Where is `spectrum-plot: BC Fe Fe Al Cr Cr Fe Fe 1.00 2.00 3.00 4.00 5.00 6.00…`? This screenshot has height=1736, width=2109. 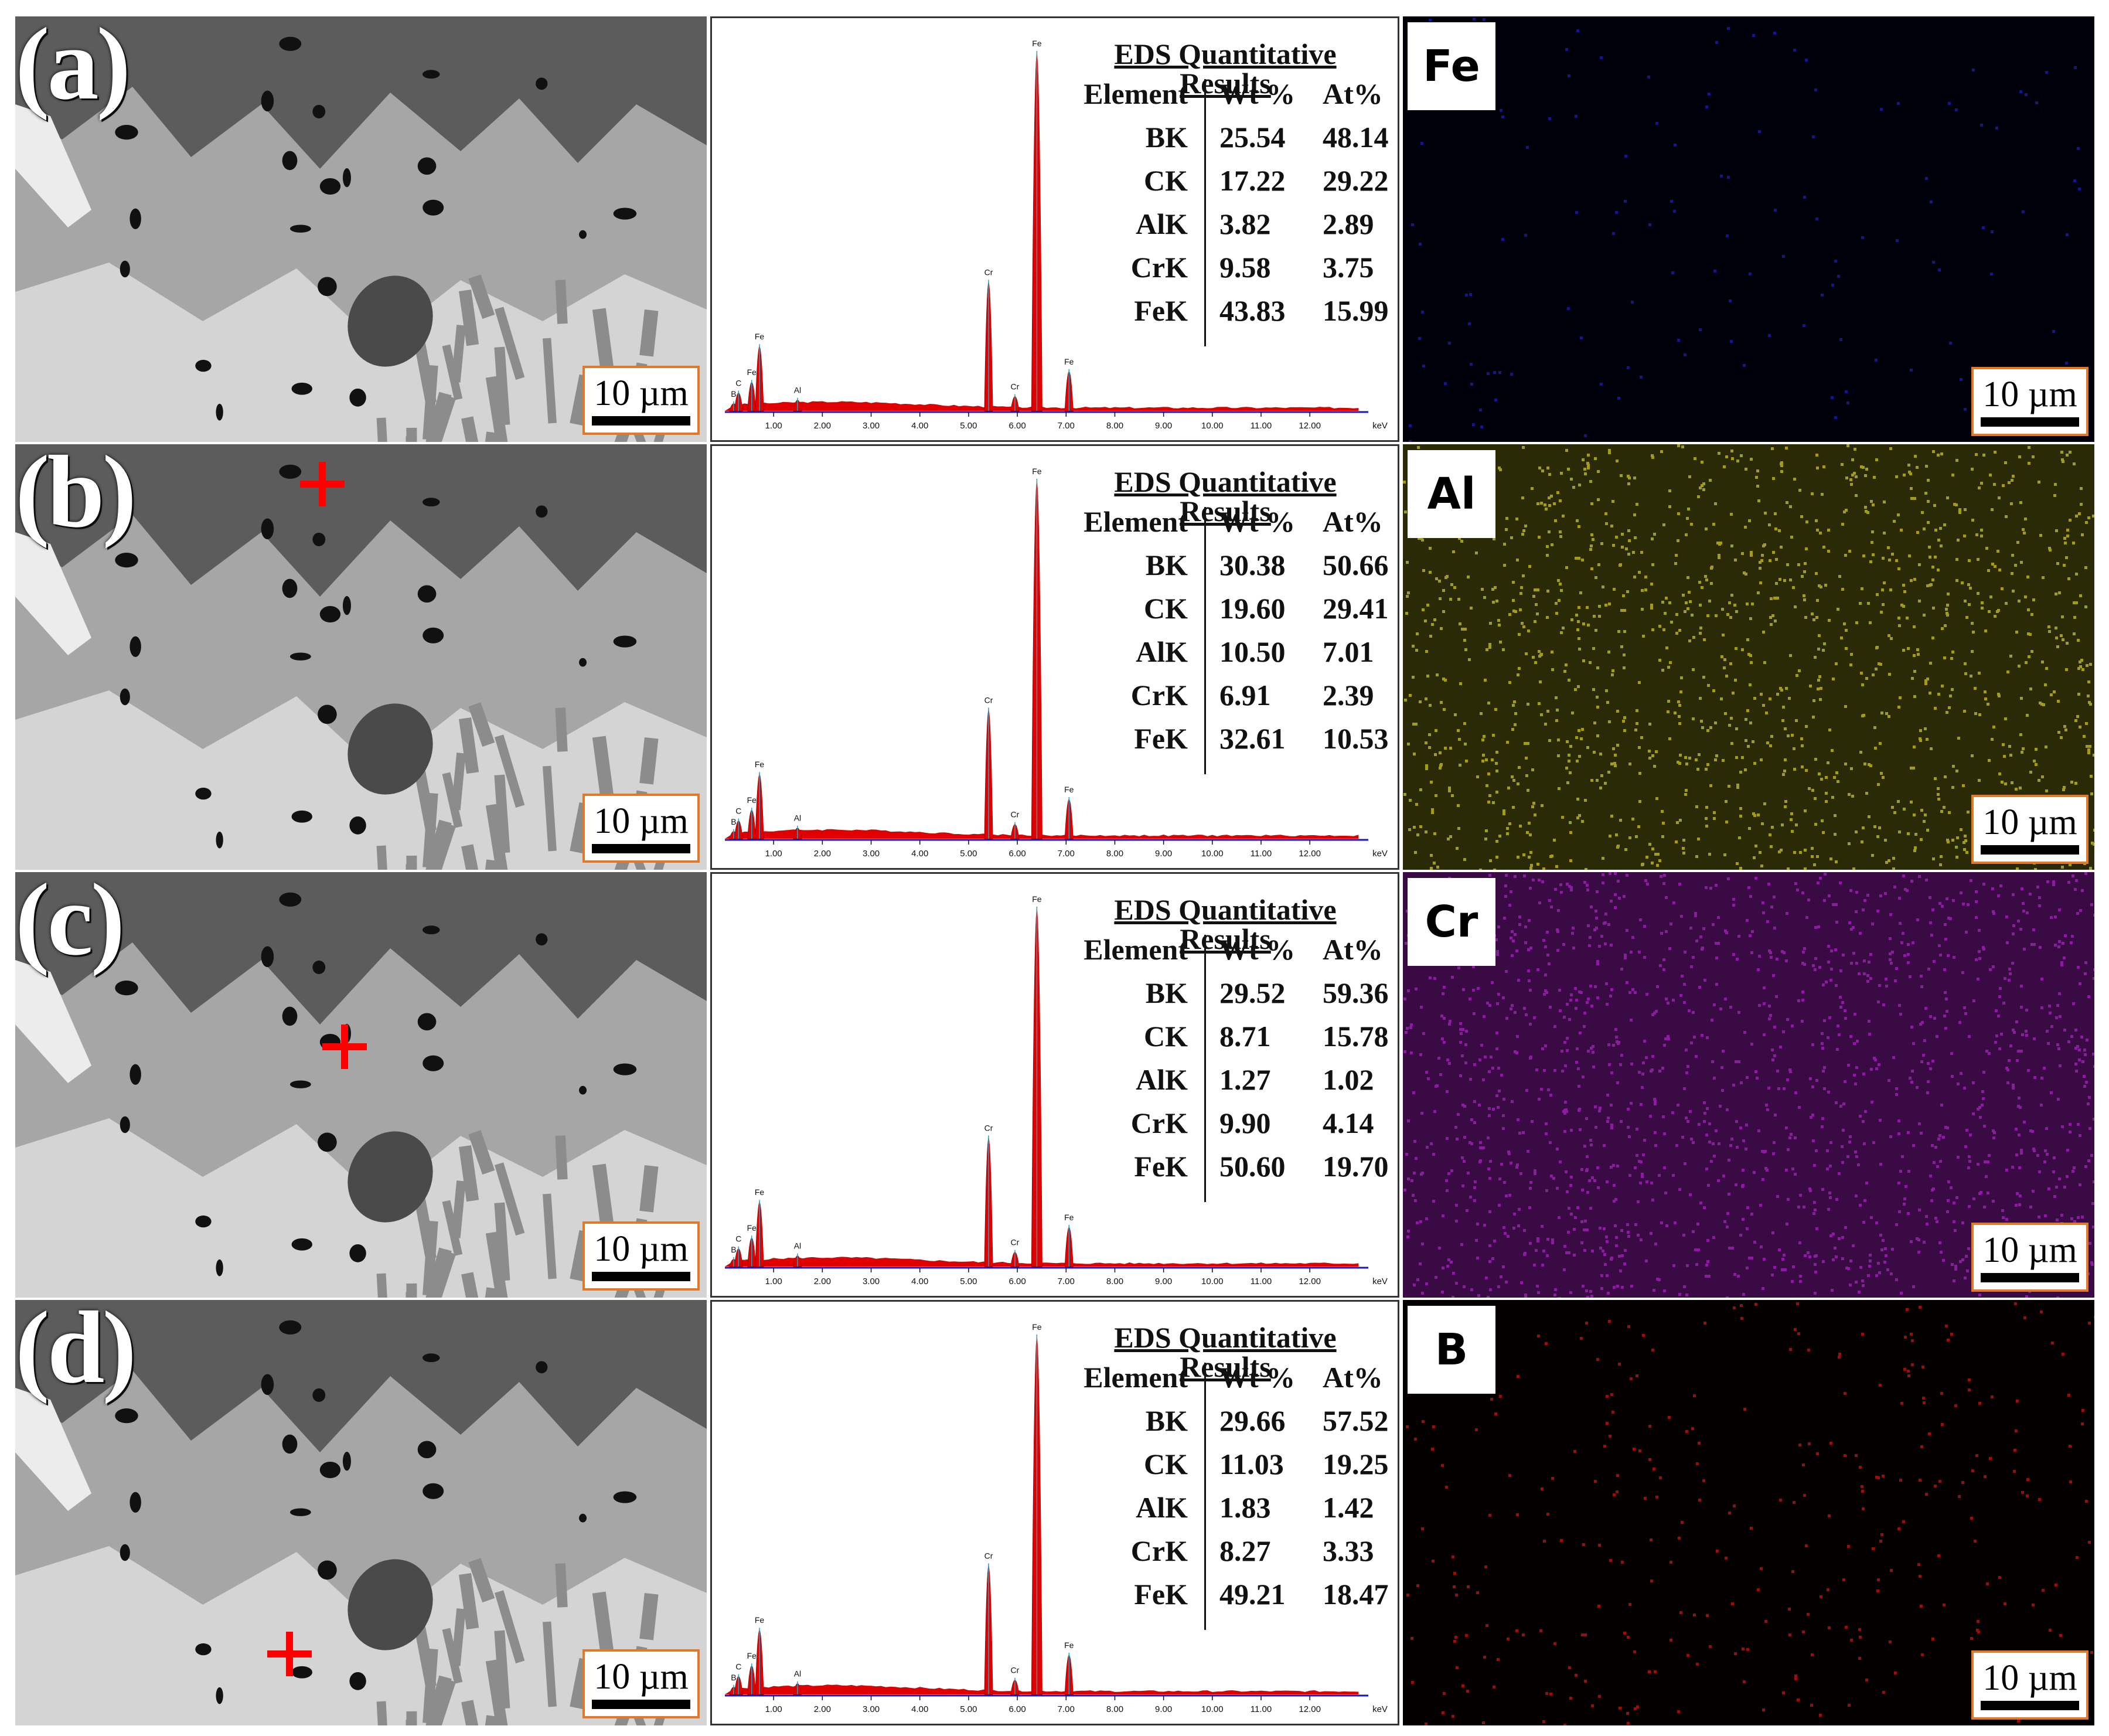
spectrum-plot: BC Fe Fe Al Cr Cr Fe Fe 1.00 2.00 3.00 4.00 5.00 6.00… is located at coordinates (1056, 1090).